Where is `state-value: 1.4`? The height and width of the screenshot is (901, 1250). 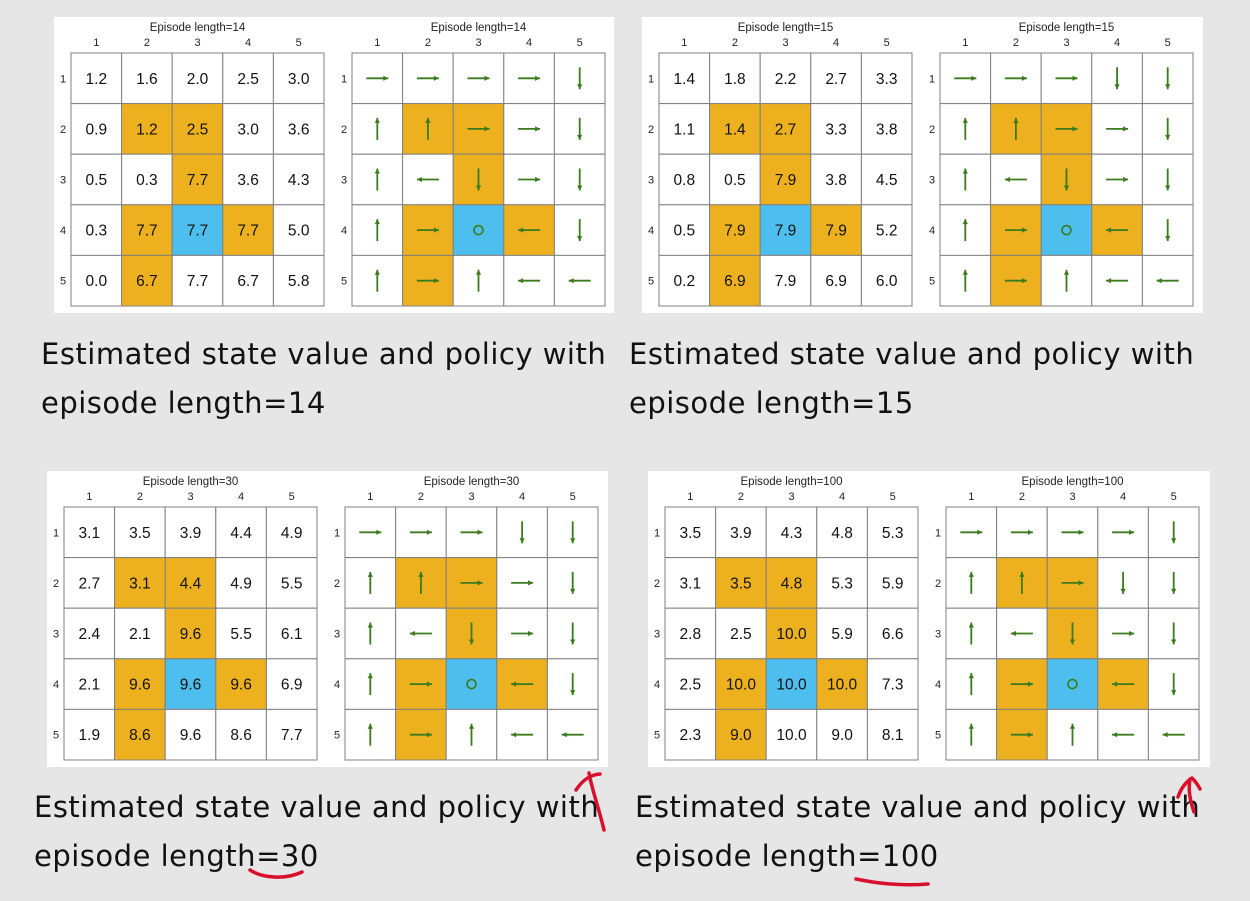 state-value: 1.4 is located at coordinates (685, 79).